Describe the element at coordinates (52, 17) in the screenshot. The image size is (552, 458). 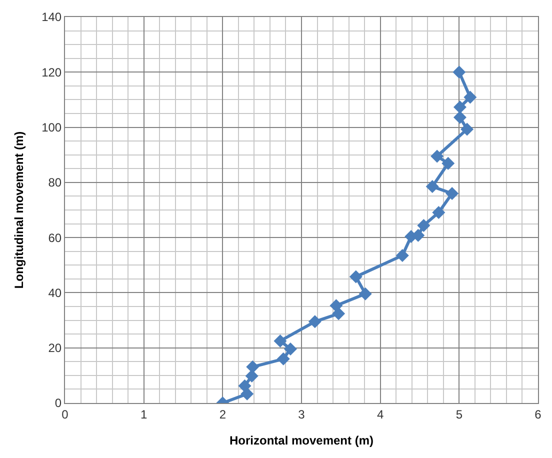
I see `y-tick-label: 140` at that location.